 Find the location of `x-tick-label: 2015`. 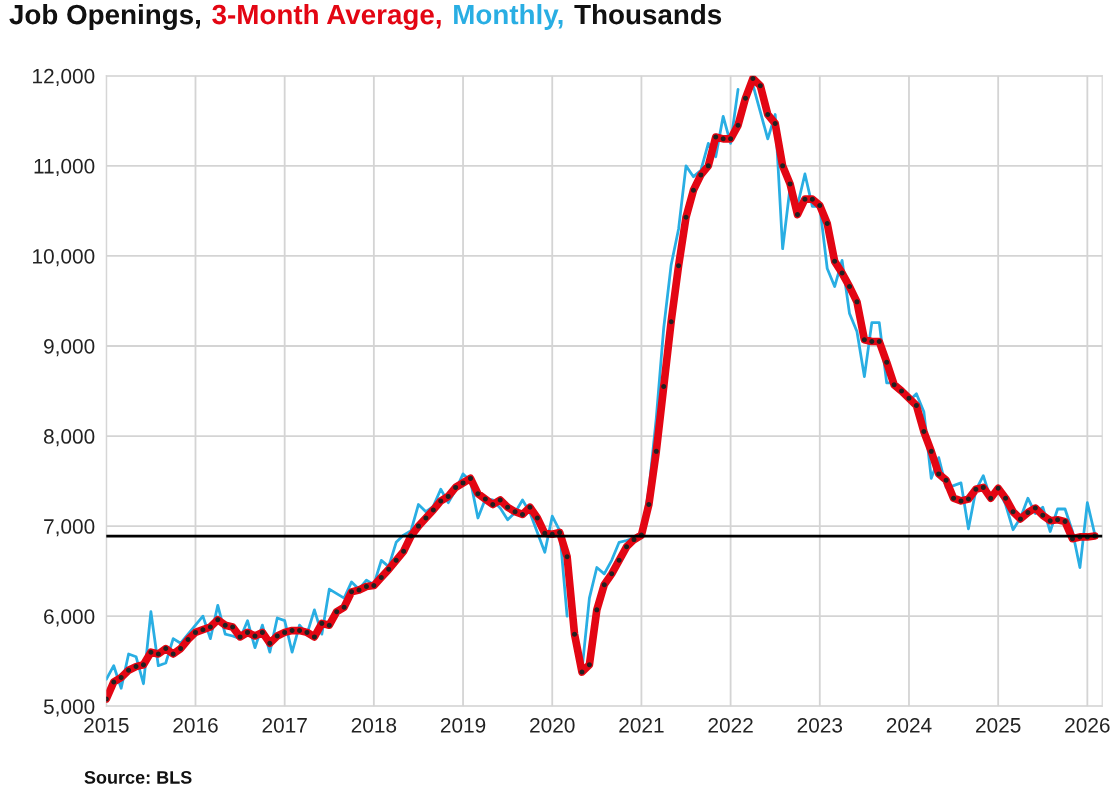

x-tick-label: 2015 is located at coordinates (106, 725).